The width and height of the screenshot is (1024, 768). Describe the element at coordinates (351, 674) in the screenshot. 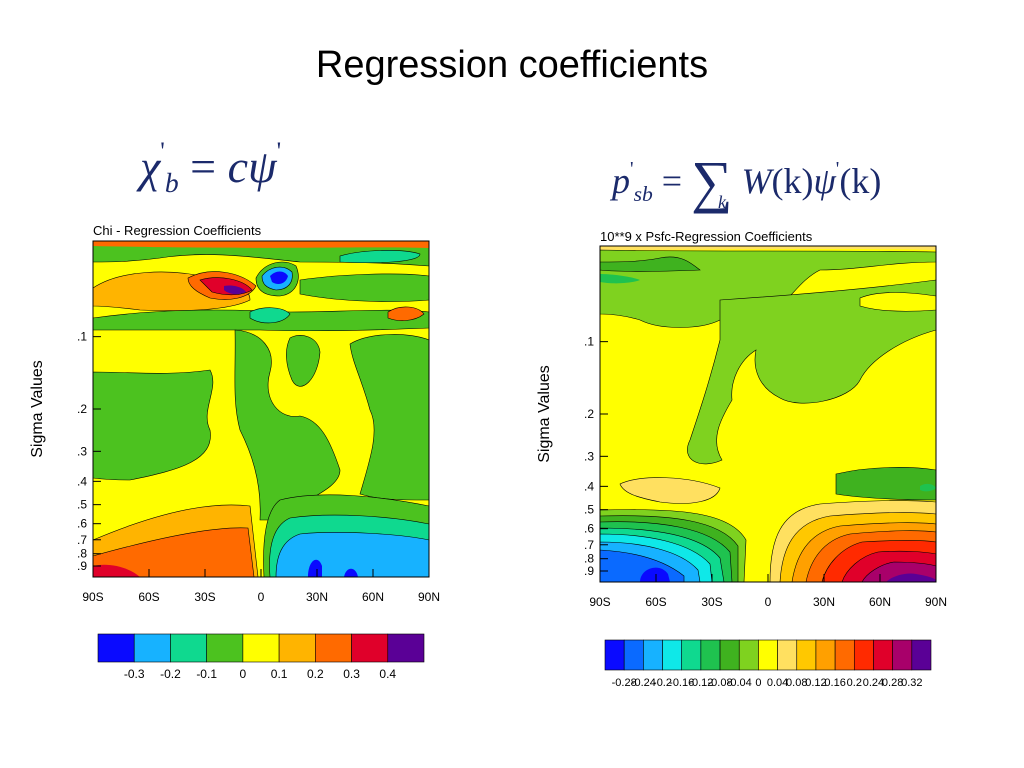

I see `colorbar-label: 0.3` at that location.